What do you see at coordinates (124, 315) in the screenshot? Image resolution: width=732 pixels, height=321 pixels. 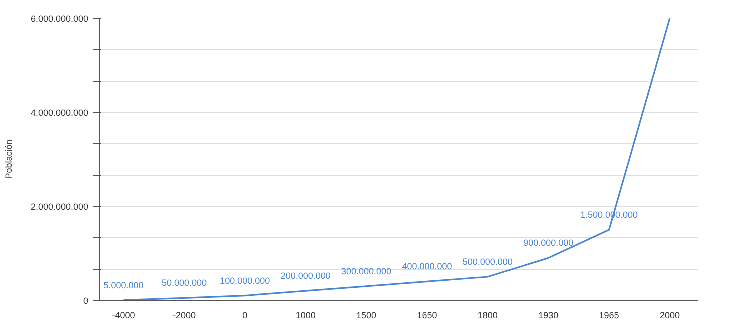 I see `x-tick-label: -4000` at bounding box center [124, 315].